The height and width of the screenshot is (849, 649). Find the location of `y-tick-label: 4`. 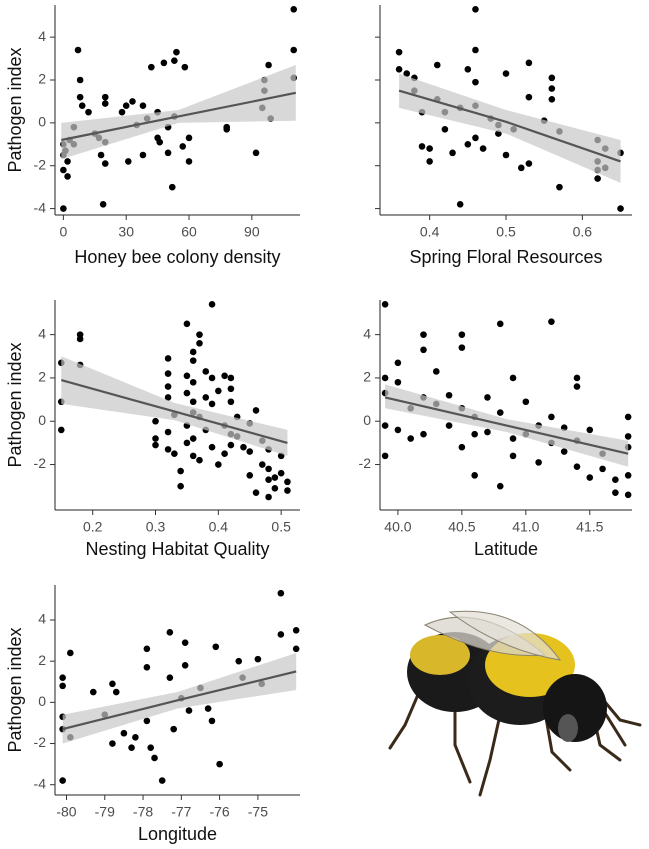

y-tick-label: 4 is located at coordinates (42, 36).